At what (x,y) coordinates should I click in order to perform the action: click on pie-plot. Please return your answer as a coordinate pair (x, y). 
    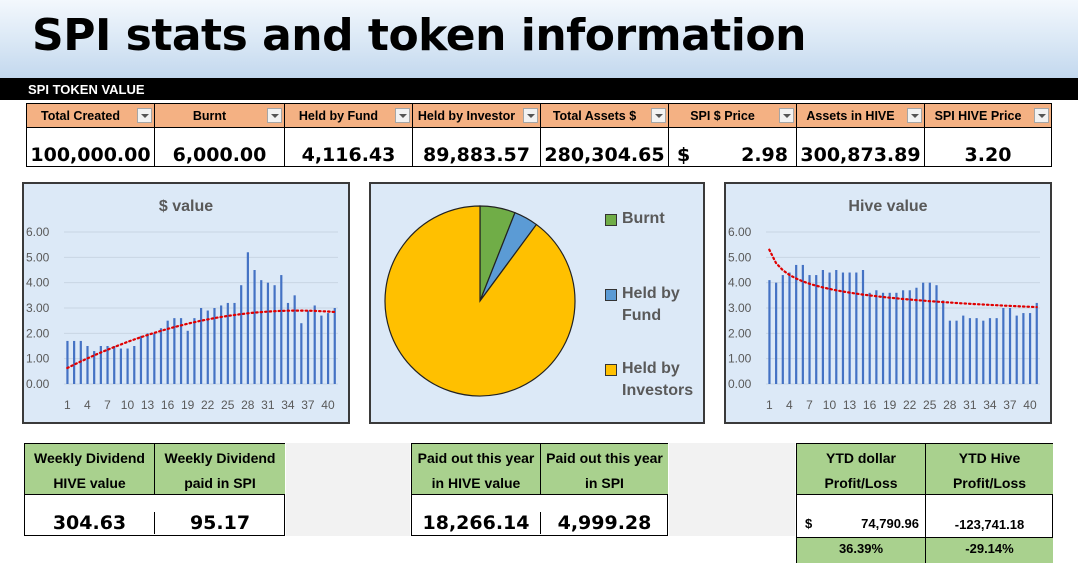
    Looking at the image, I should click on (480, 301).